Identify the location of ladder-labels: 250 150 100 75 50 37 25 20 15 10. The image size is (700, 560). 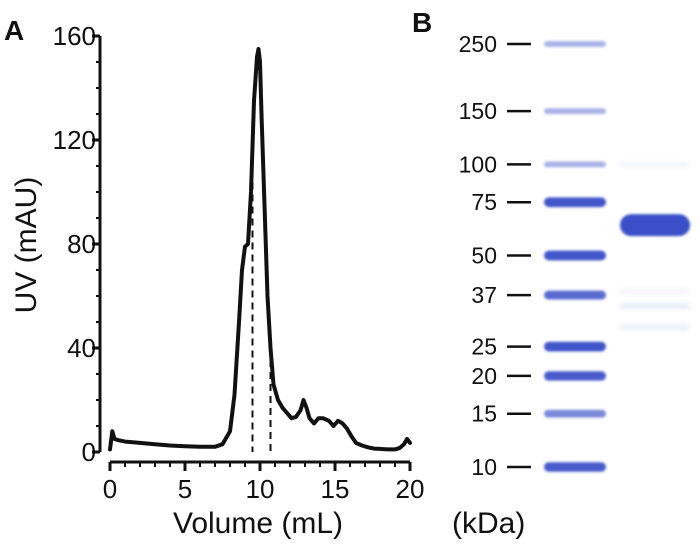
(495, 255).